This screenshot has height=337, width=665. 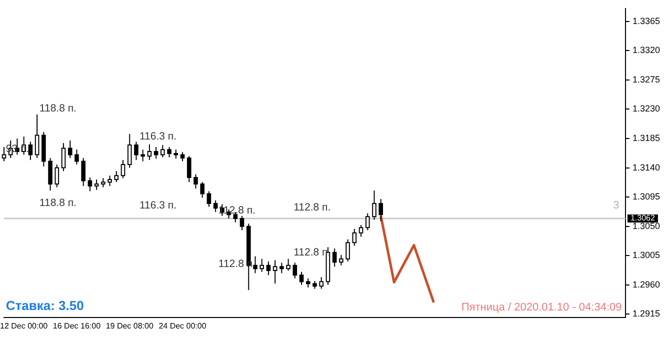 I want to click on y-tick-label: 1.3005, so click(x=646, y=255).